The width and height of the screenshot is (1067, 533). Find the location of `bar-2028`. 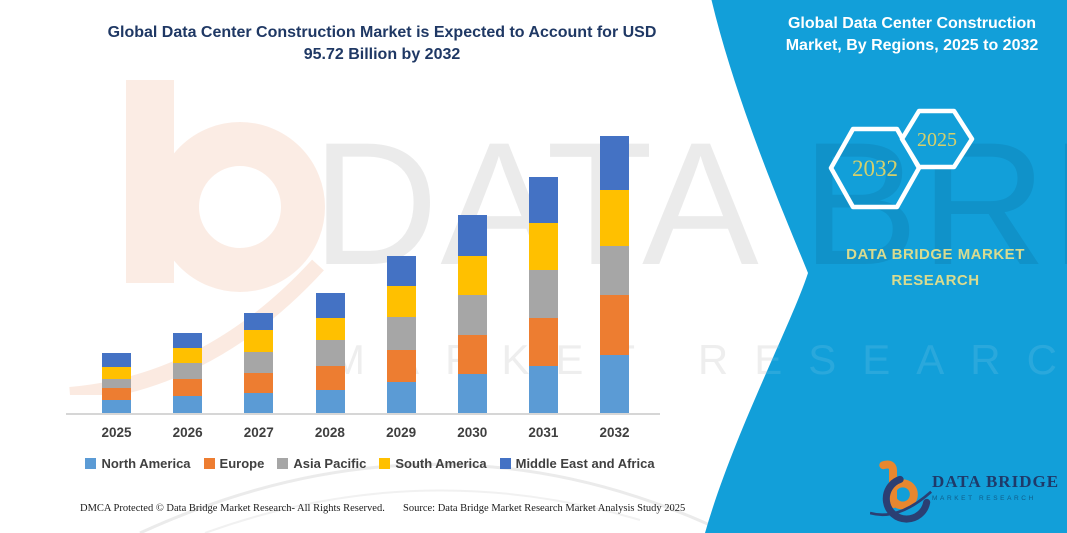

bar-2028 is located at coordinates (330, 353).